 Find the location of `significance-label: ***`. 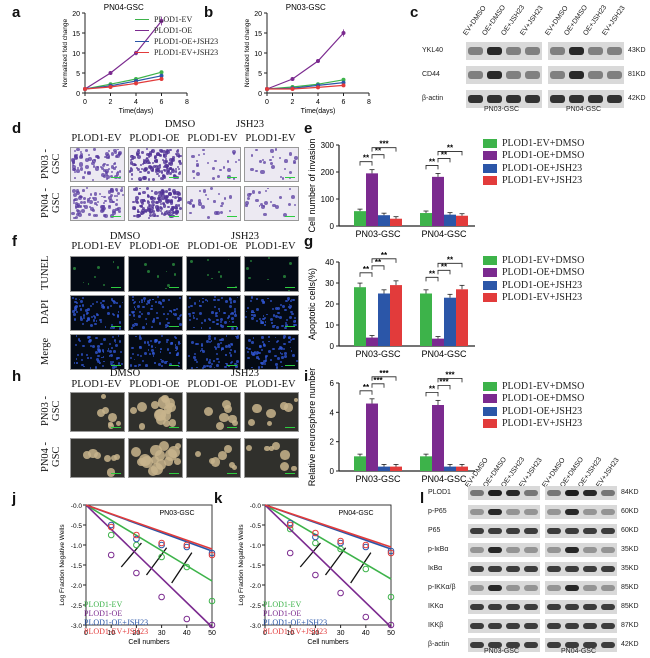

significance-label: *** is located at coordinates (444, 381).